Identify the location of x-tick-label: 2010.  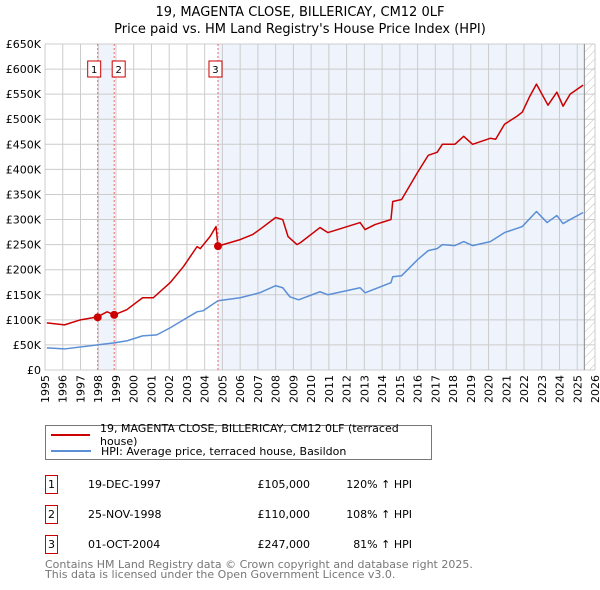
(311, 389).